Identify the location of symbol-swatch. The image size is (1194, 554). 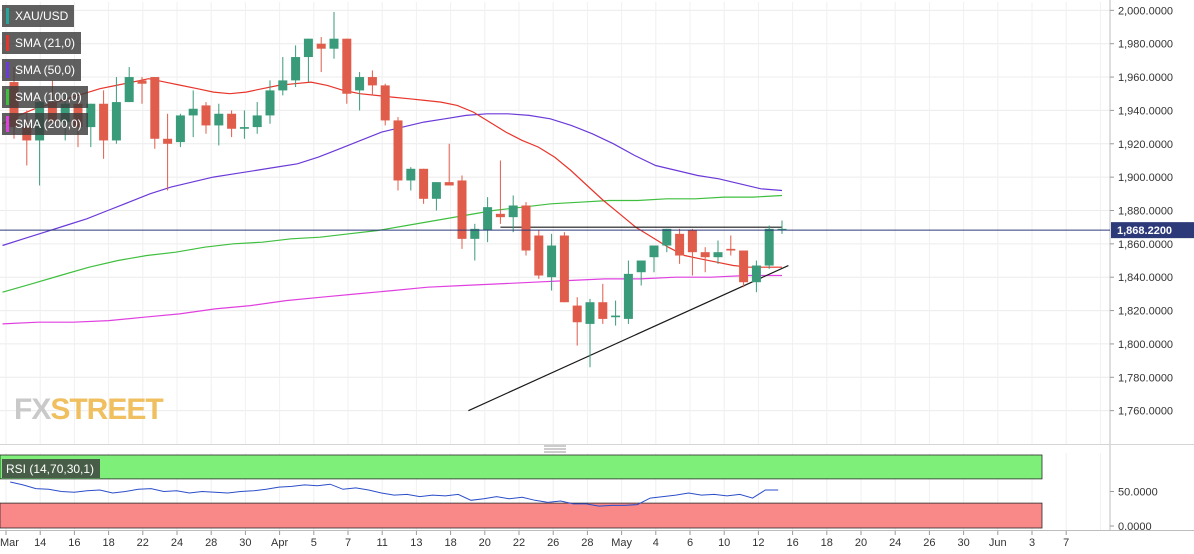
(7, 16).